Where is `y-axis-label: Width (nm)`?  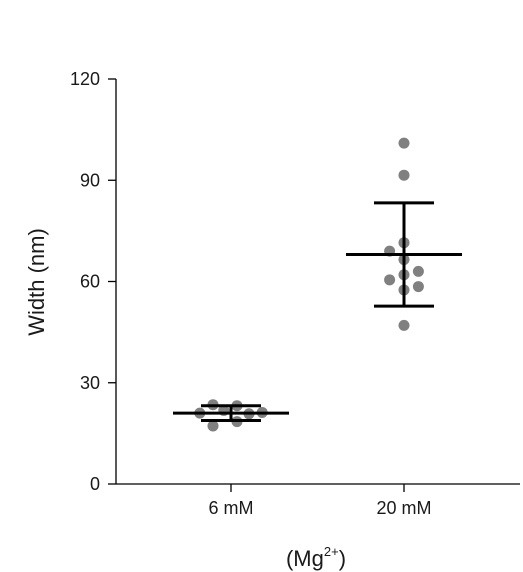 y-axis-label: Width (nm) is located at coordinates (36, 282).